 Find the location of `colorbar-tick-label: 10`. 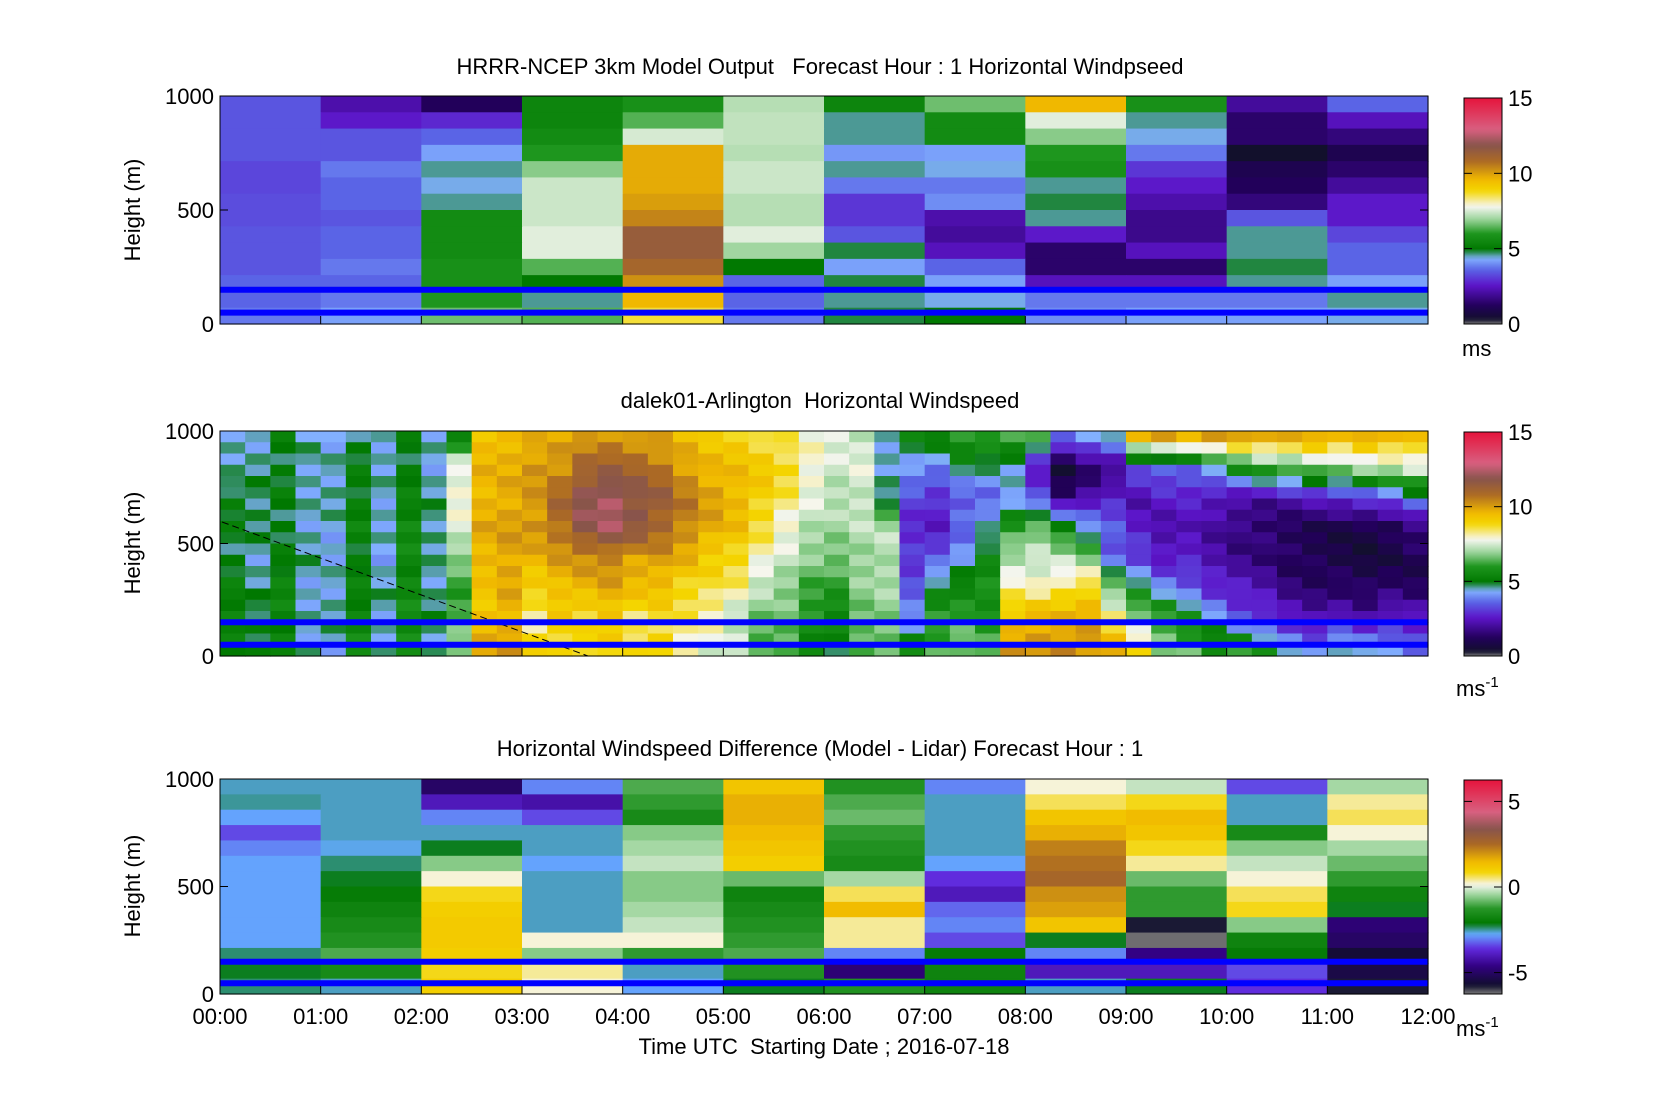

colorbar-tick-label: 10 is located at coordinates (1520, 507).